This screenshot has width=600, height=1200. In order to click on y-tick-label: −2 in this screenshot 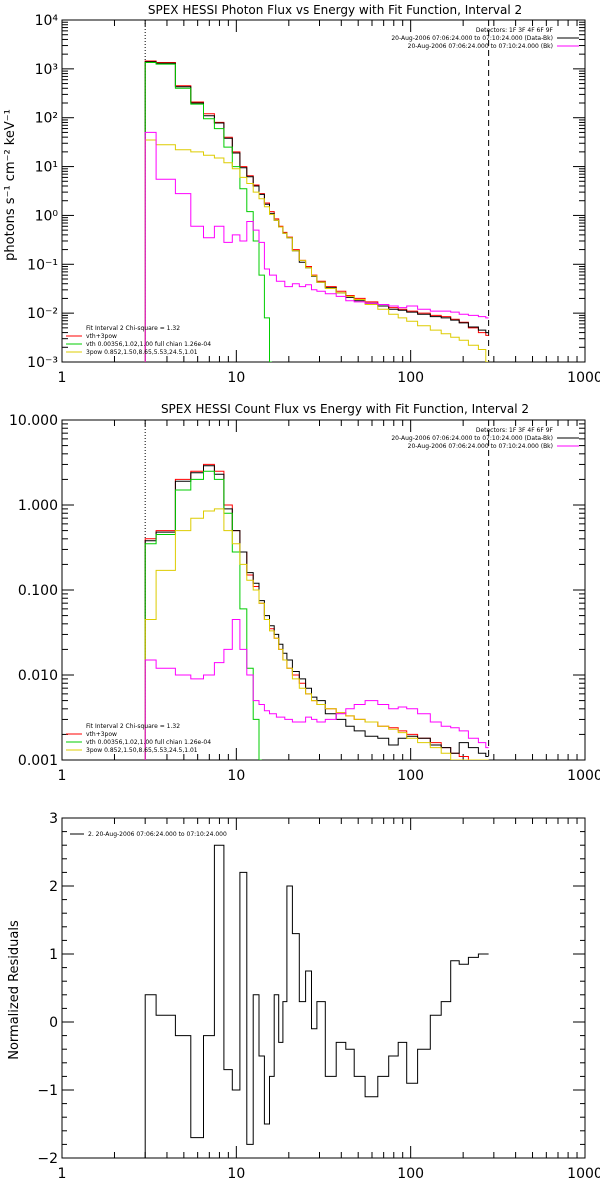, I will do `click(47, 1159)`.